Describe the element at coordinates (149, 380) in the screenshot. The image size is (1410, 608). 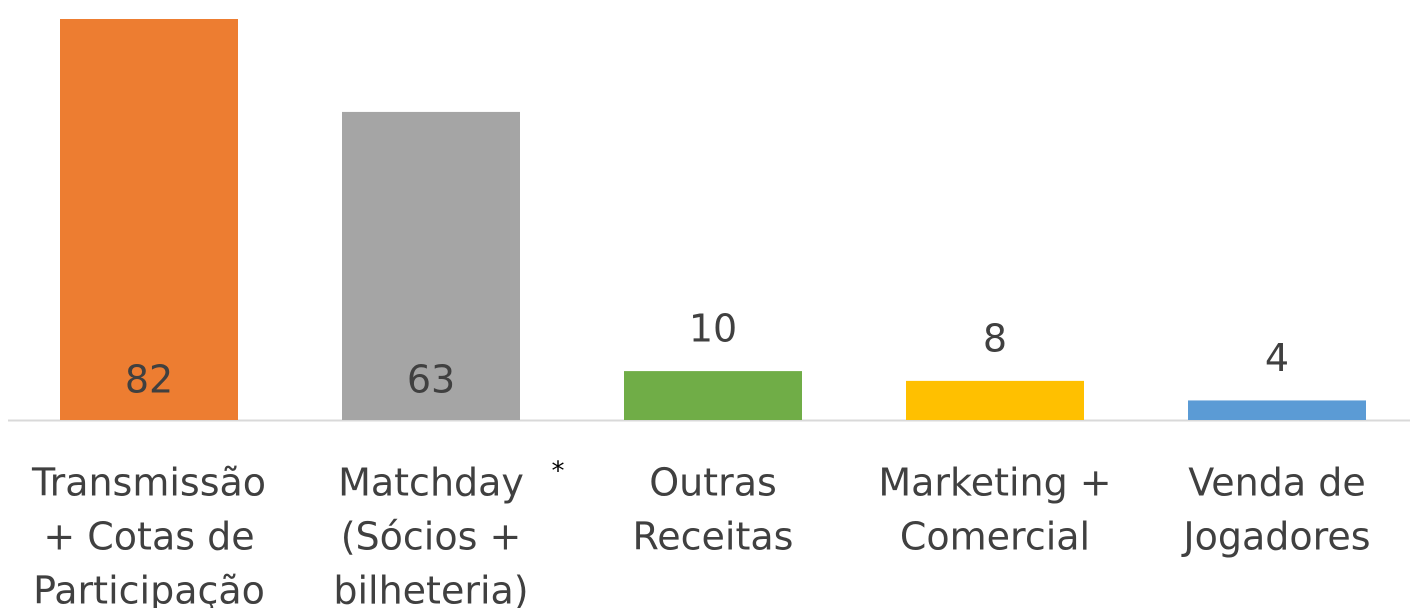
I see `data-label: 82` at that location.